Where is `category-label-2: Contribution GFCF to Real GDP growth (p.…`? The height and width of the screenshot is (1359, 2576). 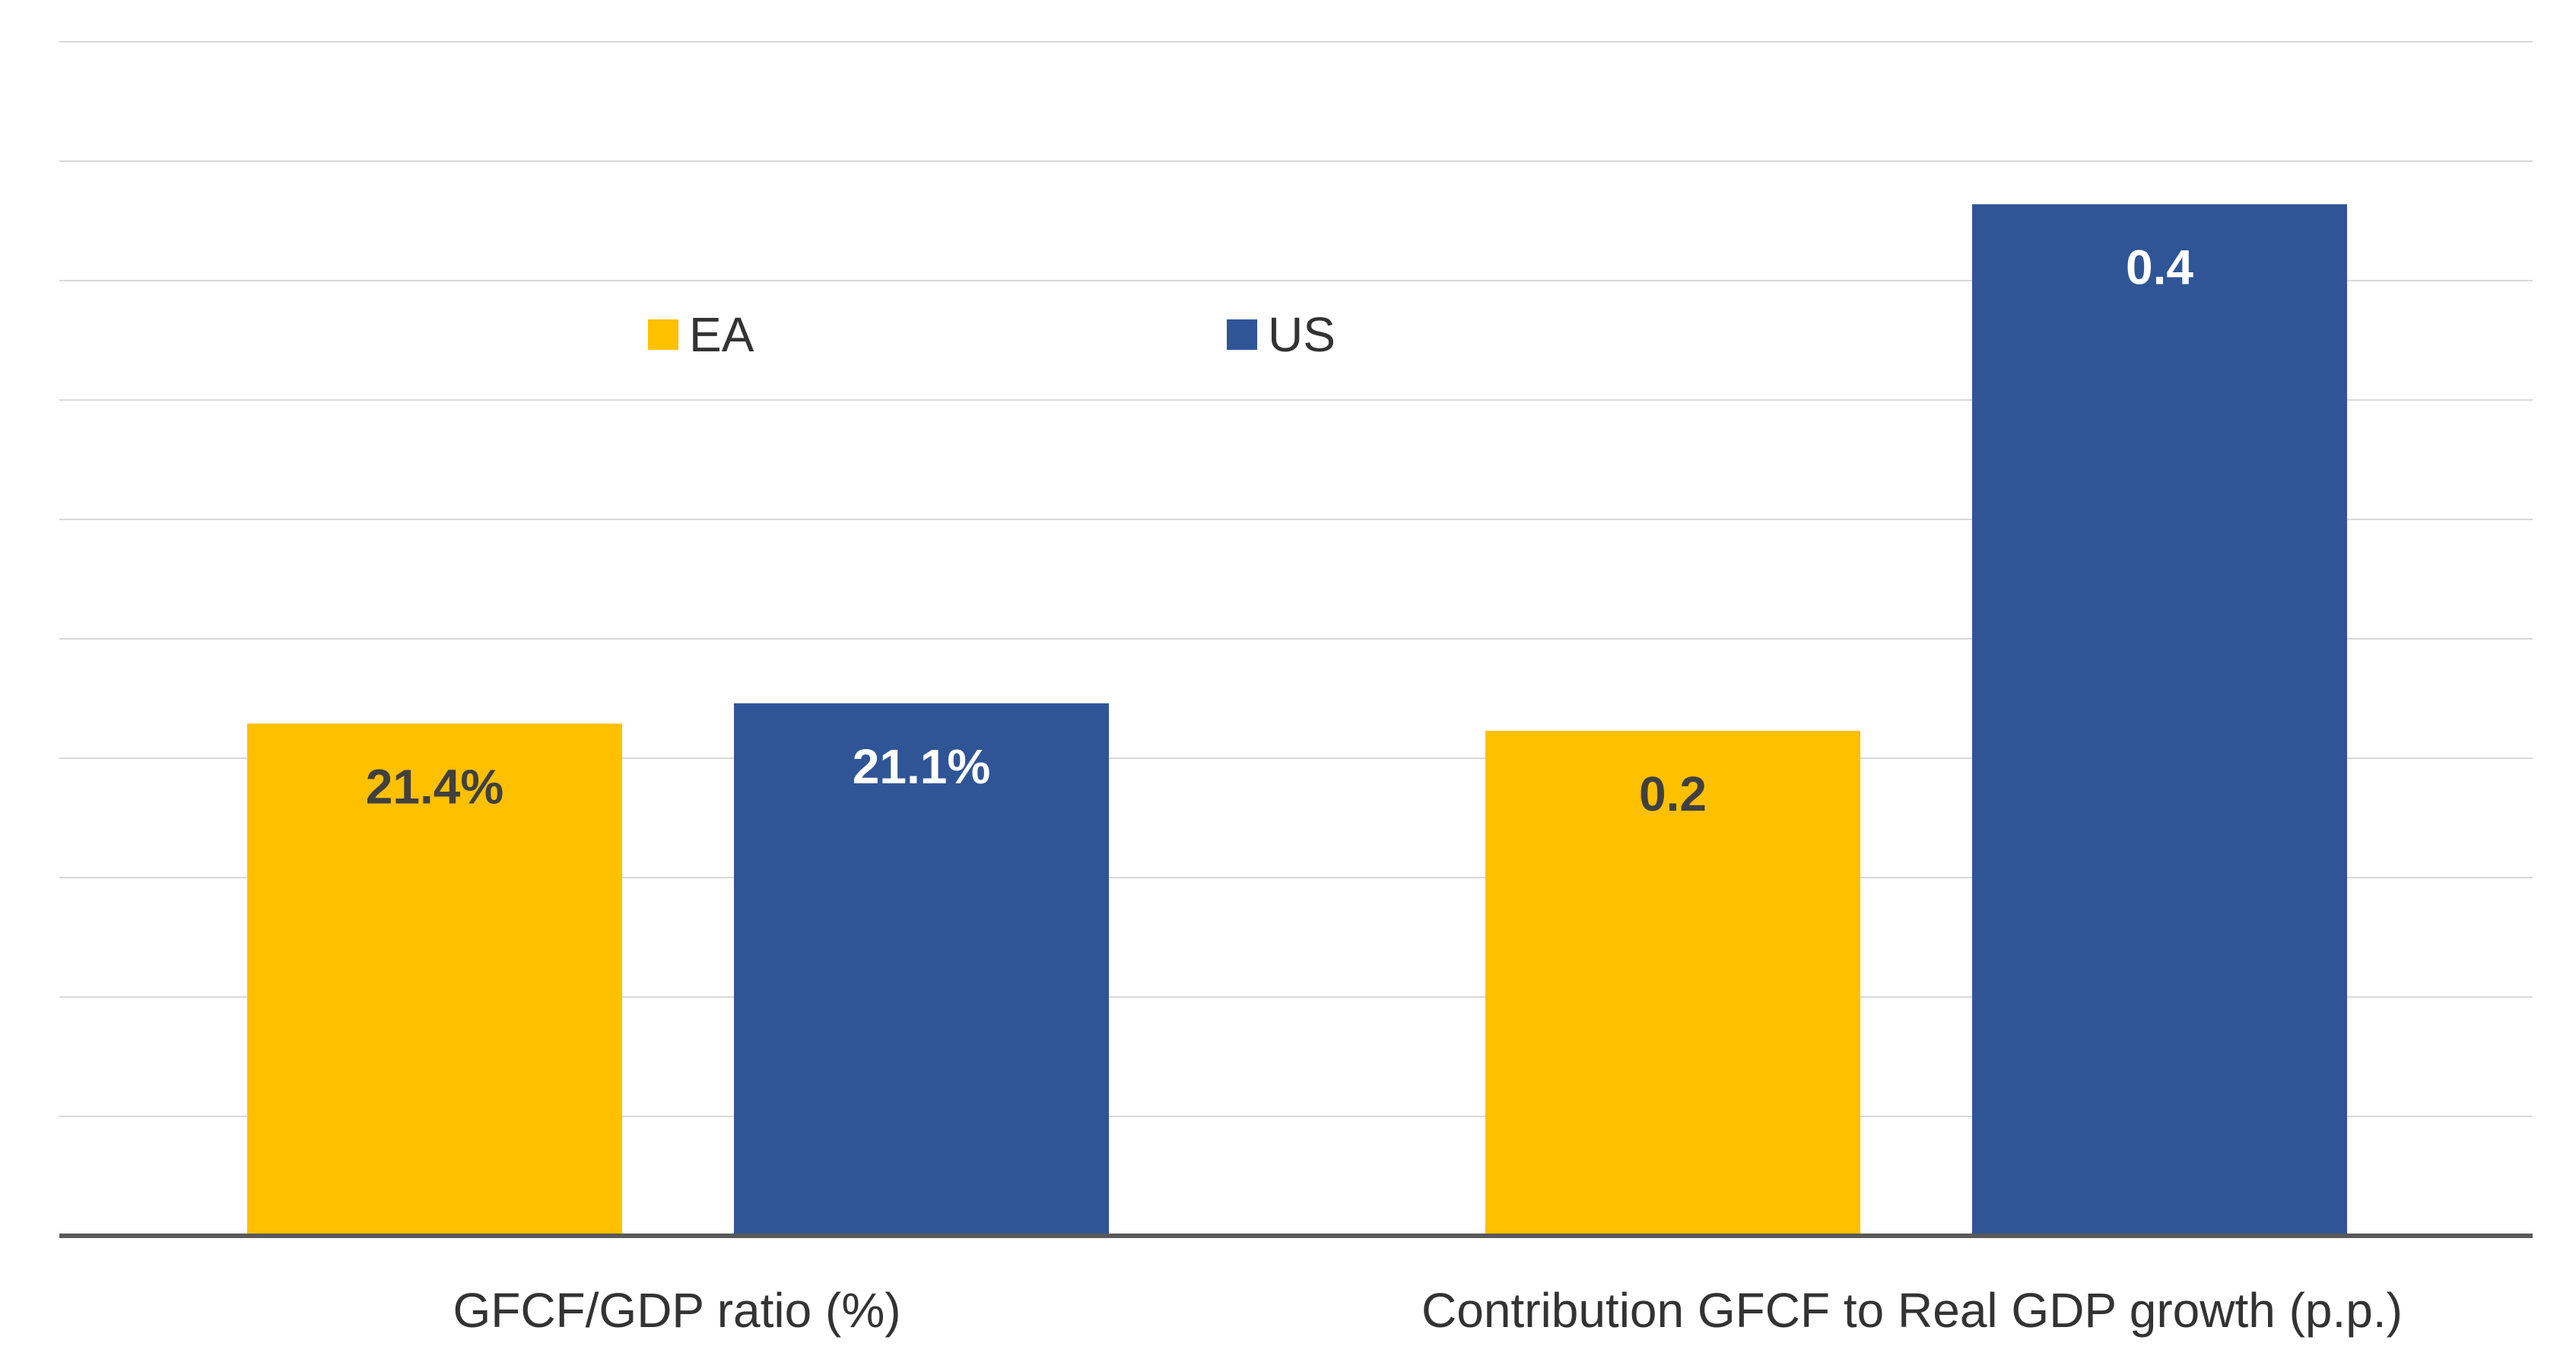
category-label-2: Contribution GFCF to Real GDP growth (p.… is located at coordinates (1912, 1310).